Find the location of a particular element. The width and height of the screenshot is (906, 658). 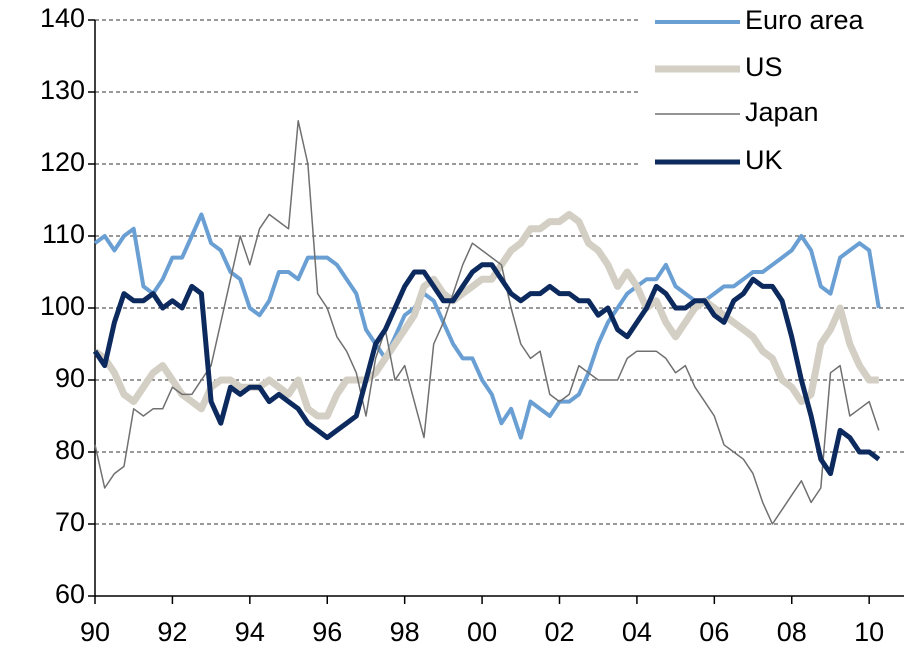

y-tick-label: 140 is located at coordinates (62, 18).